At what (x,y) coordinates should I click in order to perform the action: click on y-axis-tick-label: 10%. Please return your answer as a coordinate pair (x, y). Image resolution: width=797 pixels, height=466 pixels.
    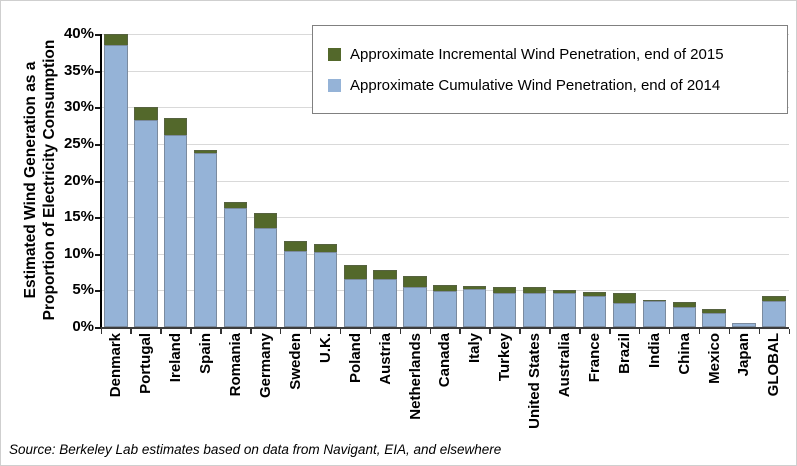
    Looking at the image, I should click on (78, 253).